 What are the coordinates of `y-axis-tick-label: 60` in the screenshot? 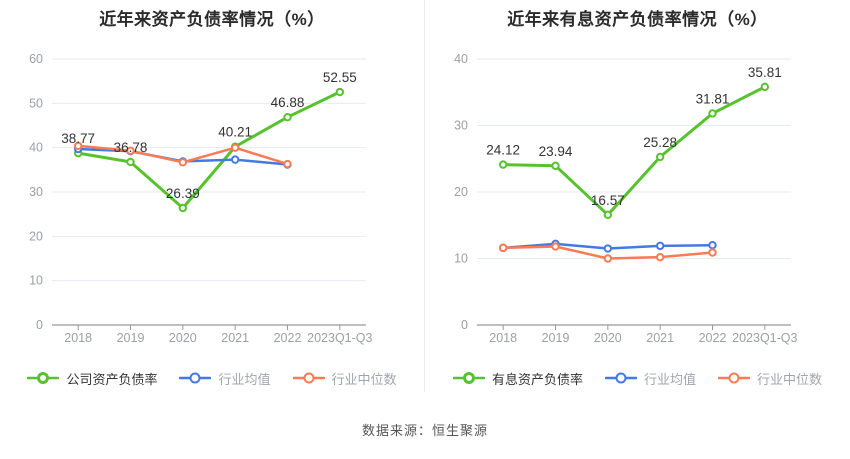 It's located at (36, 59).